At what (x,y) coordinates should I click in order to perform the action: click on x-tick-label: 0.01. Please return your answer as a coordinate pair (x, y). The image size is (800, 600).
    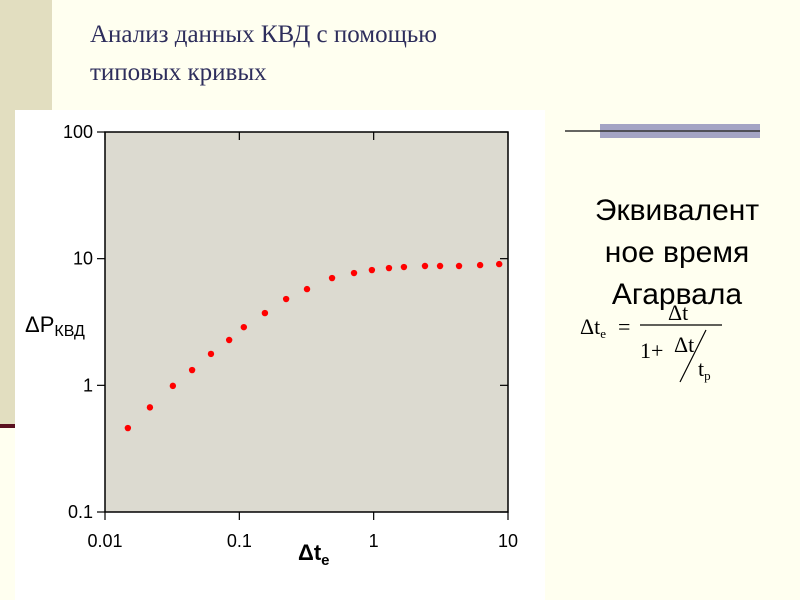
    Looking at the image, I should click on (104, 541).